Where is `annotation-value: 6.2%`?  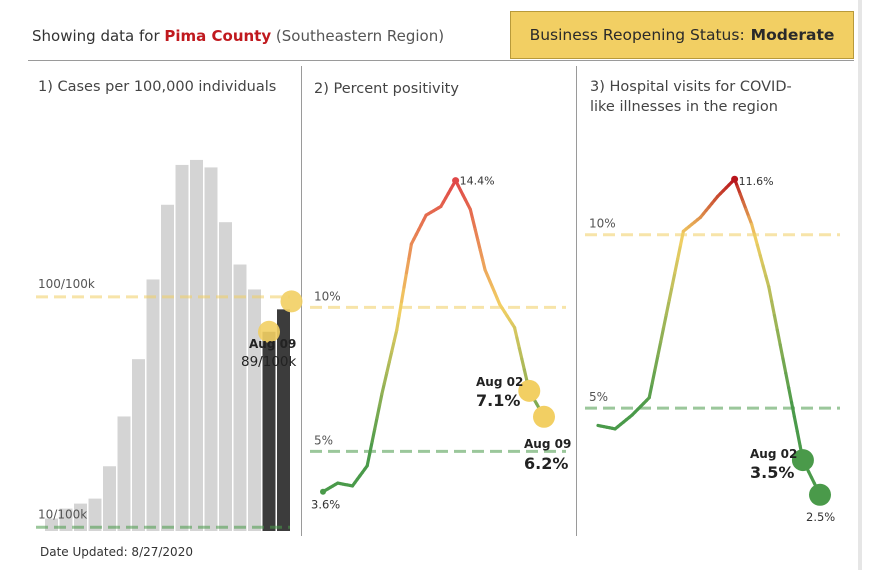
annotation-value: 6.2% is located at coordinates (546, 463).